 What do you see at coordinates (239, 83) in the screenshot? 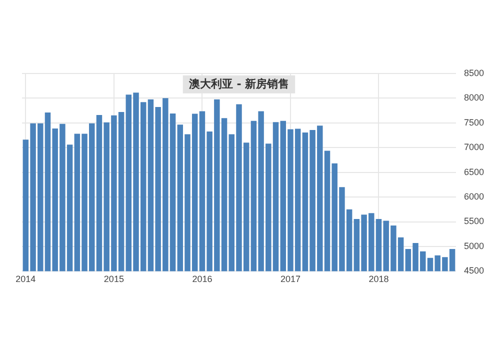
I see `chart-title: 澳大利亚 - 新房销售` at bounding box center [239, 83].